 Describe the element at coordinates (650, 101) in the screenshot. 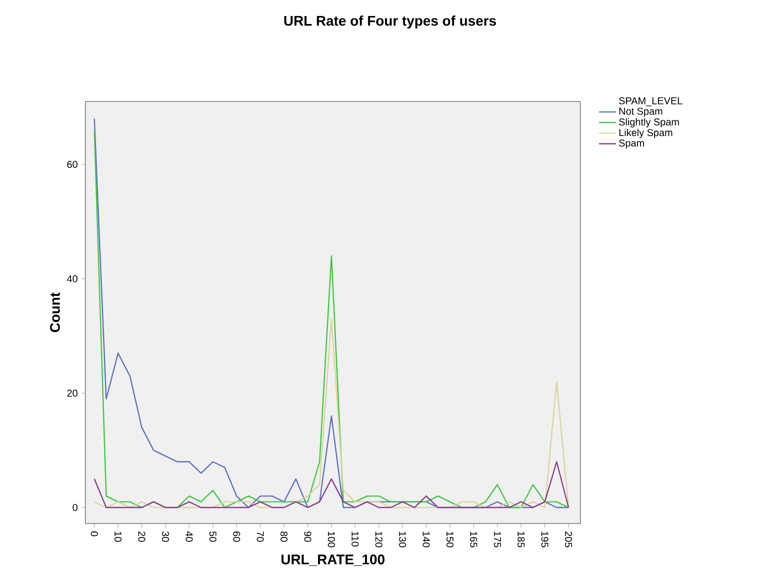

I see `legend-title: SPAM_LEVEL` at that location.